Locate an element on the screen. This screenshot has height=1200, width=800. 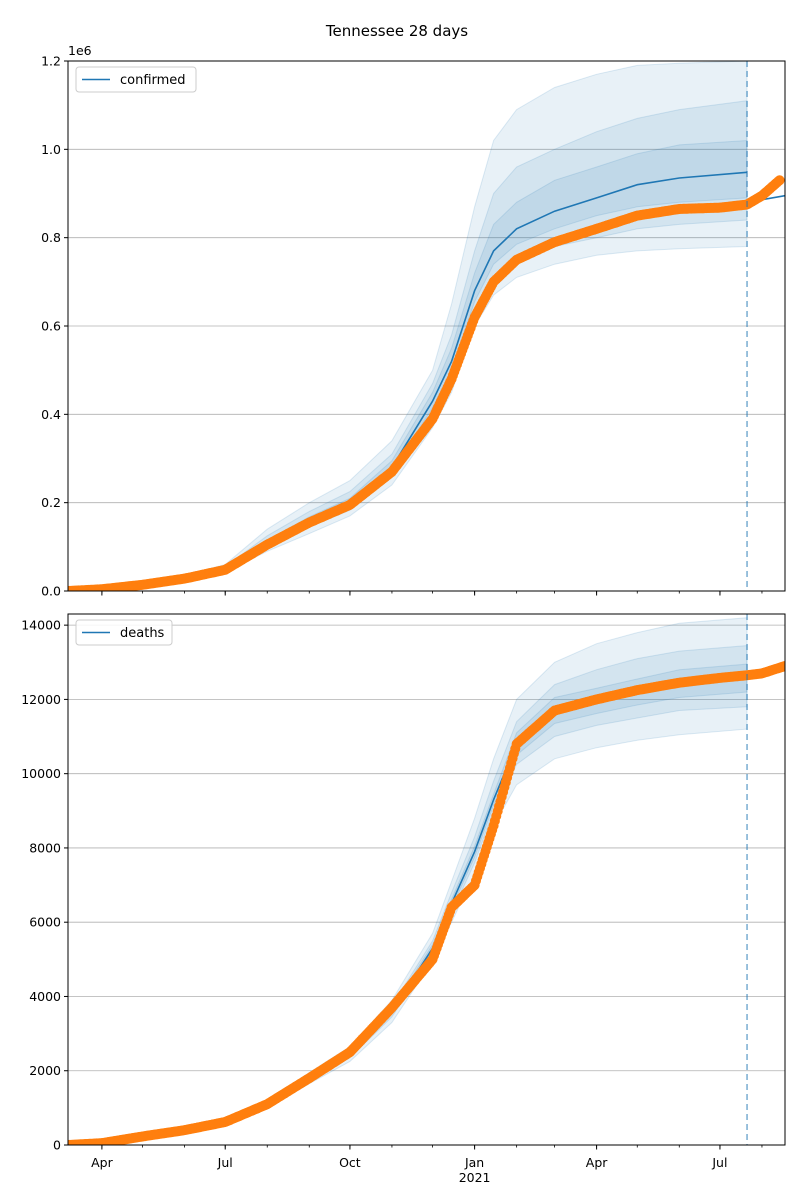
legend: confirmed is located at coordinates (136, 79).